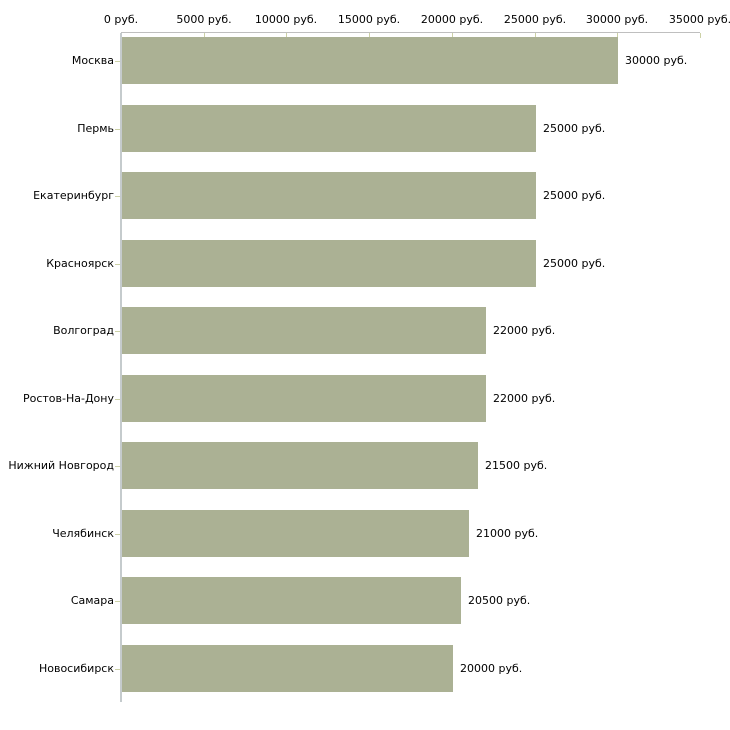 This screenshot has height=730, width=730. What do you see at coordinates (61, 465) in the screenshot?
I see `category-label: Нижний Новгород` at bounding box center [61, 465].